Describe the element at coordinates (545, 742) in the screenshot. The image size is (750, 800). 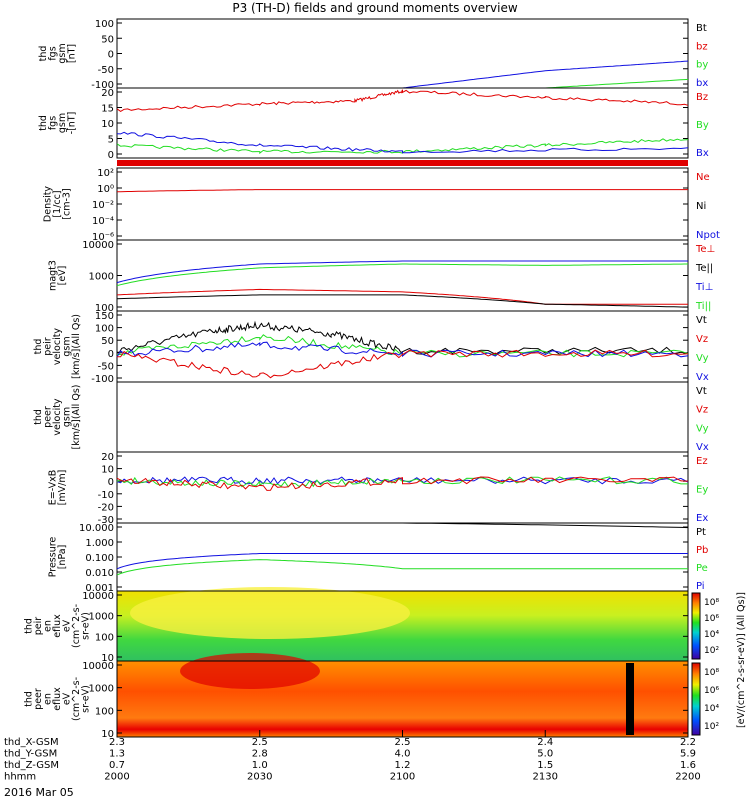
I see `time-row-value: 2.4` at that location.